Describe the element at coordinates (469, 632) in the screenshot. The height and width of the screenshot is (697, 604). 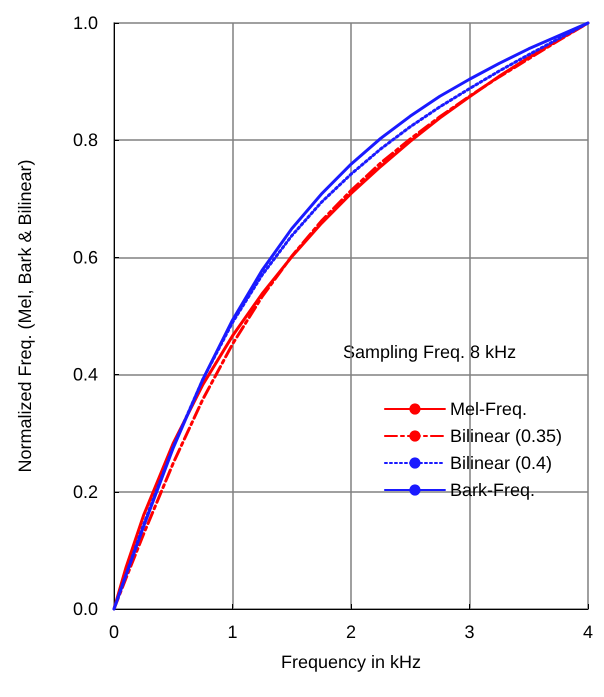
I see `x-tick-label: 3` at that location.